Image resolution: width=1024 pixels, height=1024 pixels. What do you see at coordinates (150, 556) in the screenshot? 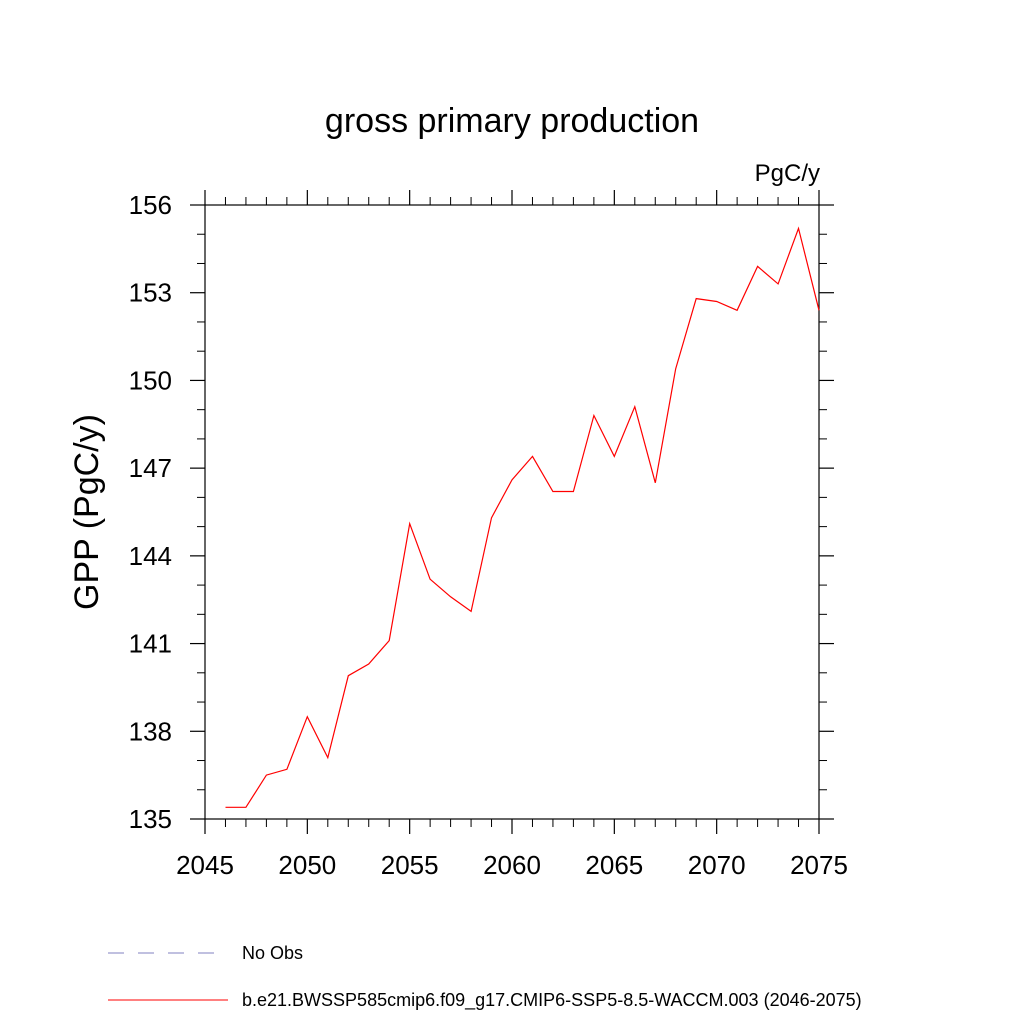
I see `y-tick-label: 144` at bounding box center [150, 556].